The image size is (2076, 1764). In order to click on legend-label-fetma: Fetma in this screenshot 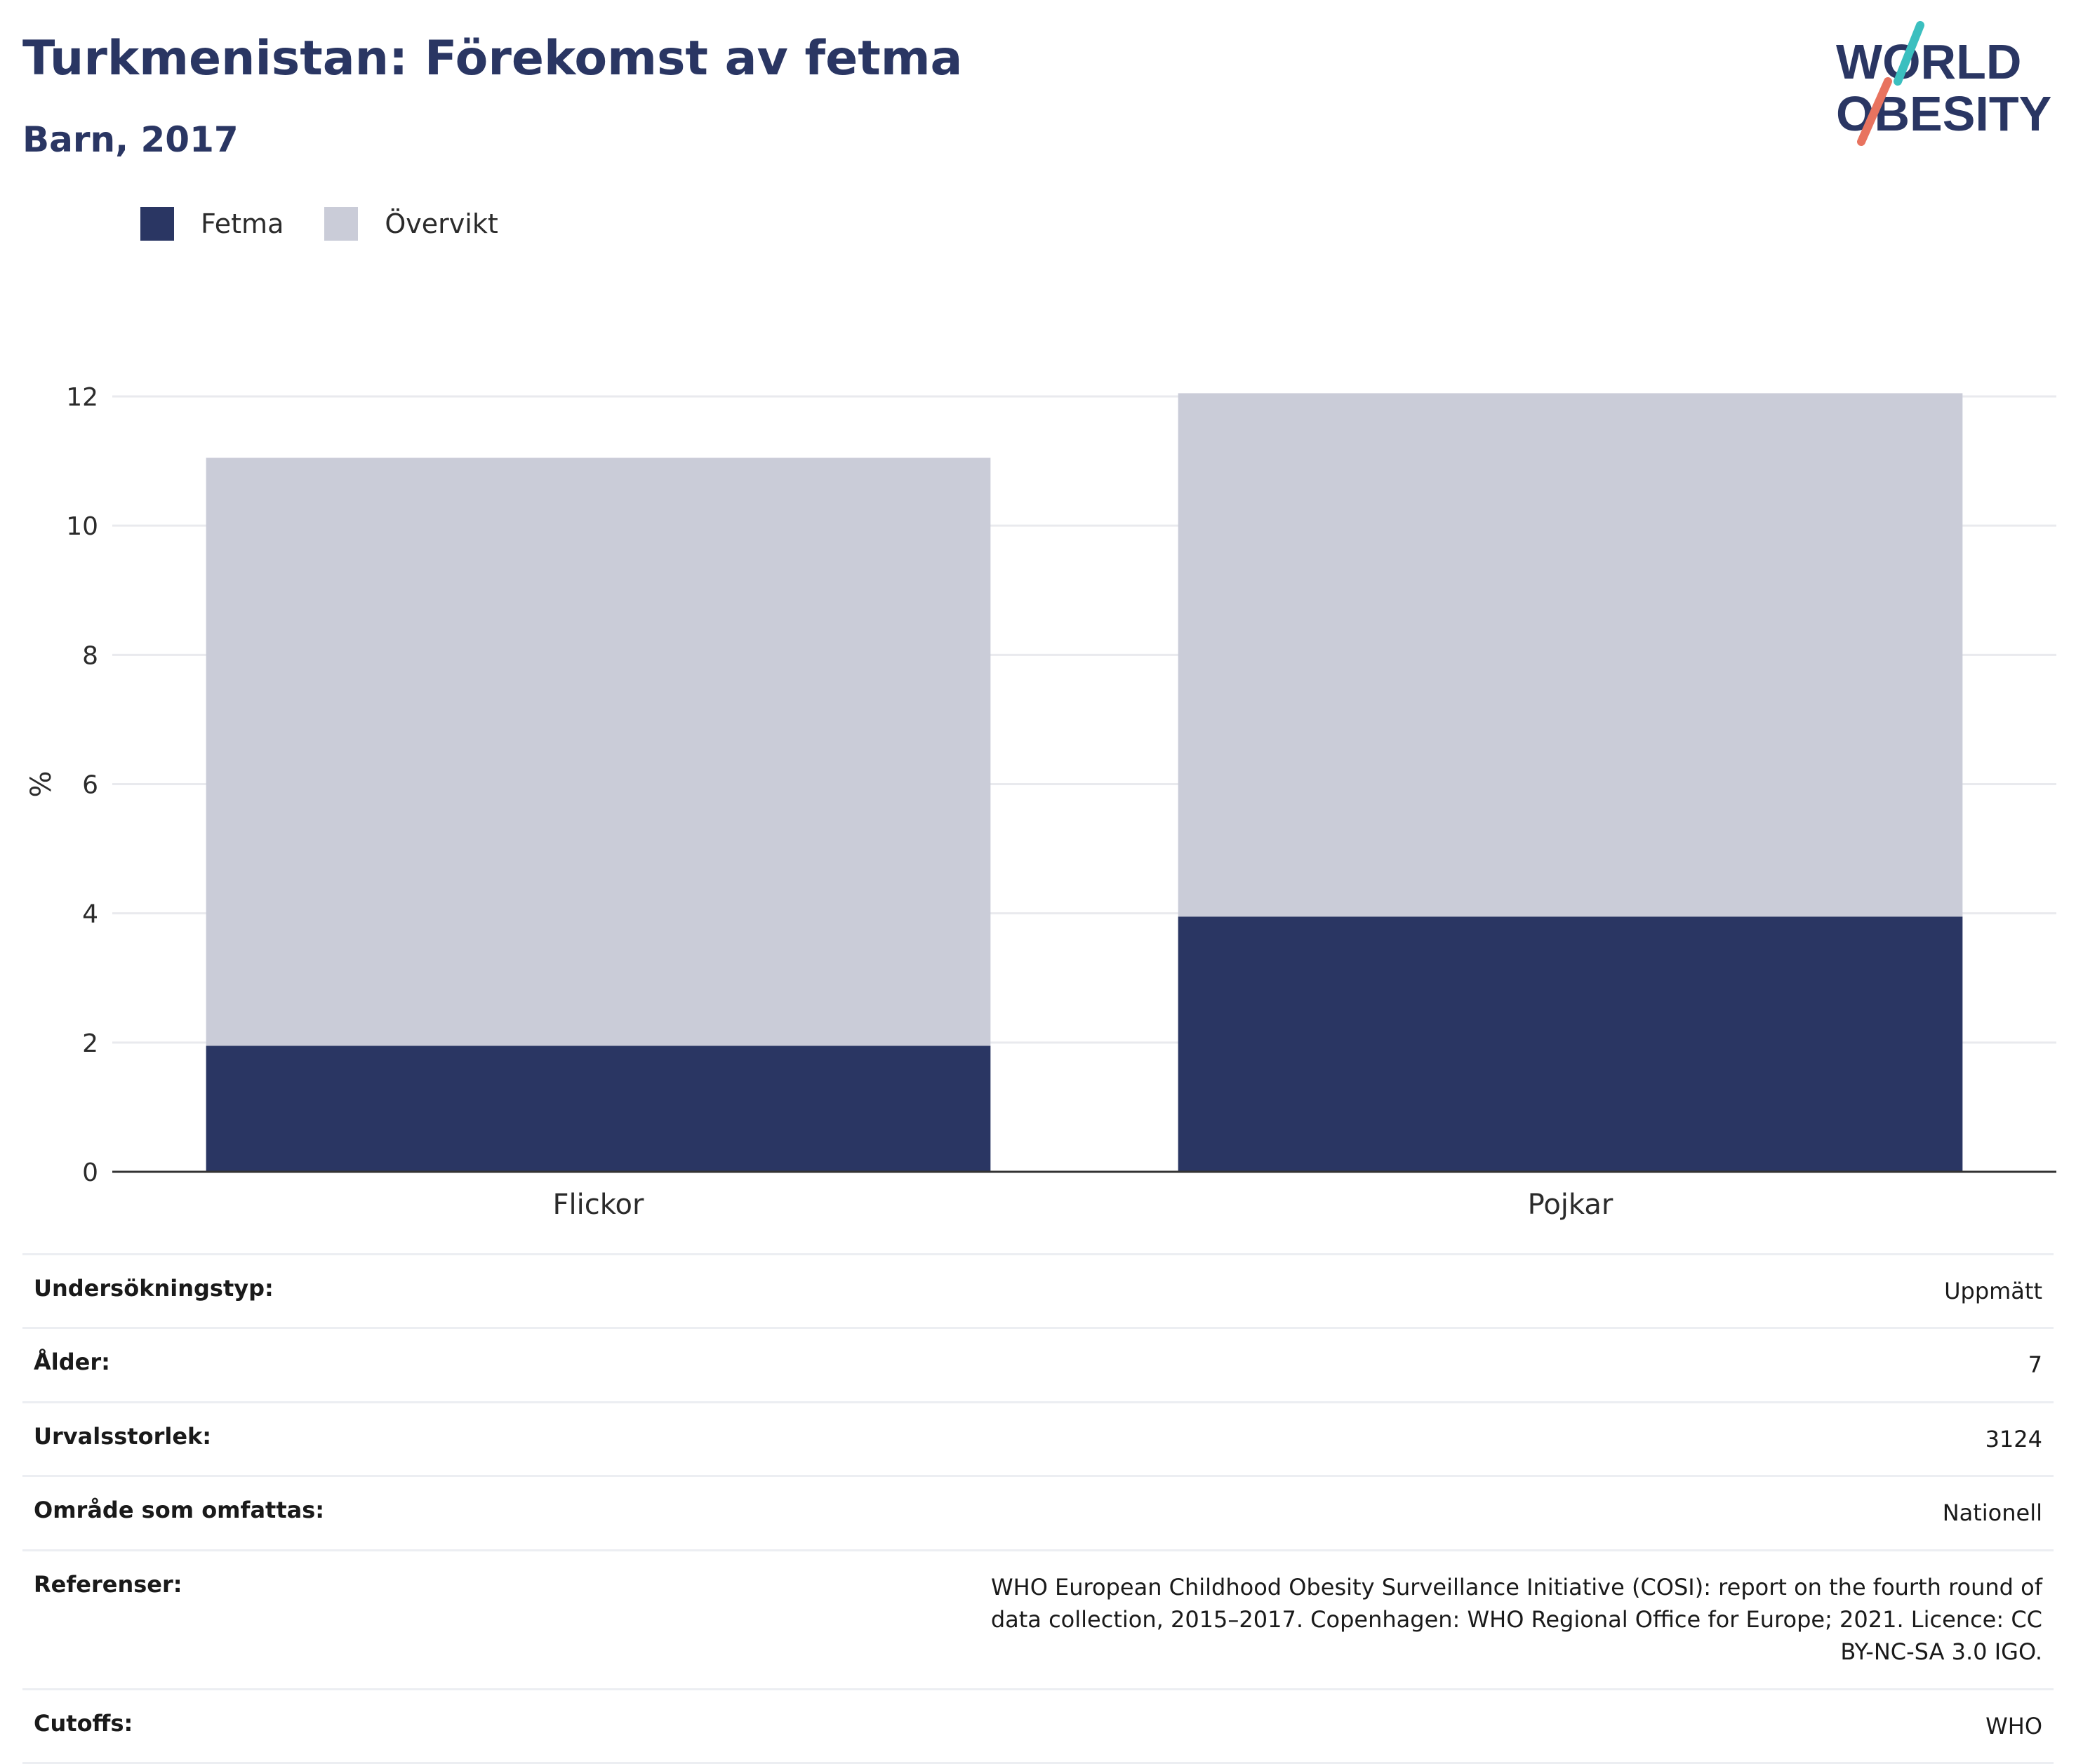, I will do `click(242, 223)`.